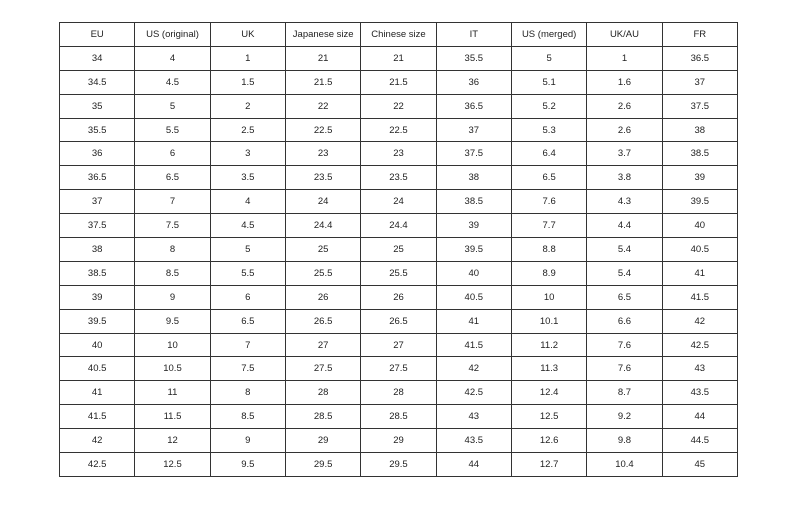  What do you see at coordinates (247, 82) in the screenshot?
I see `table-cell: 1.5` at bounding box center [247, 82].